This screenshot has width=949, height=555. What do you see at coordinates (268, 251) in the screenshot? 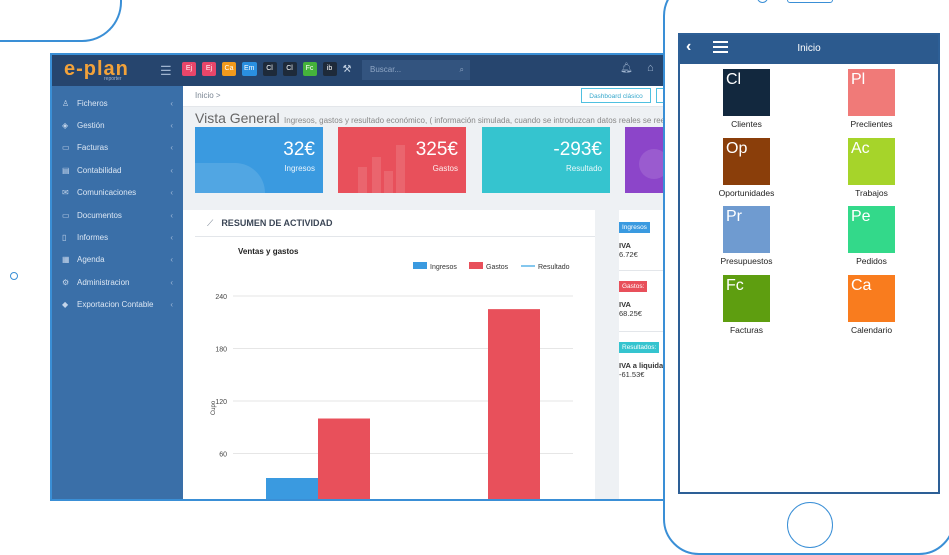
I see `chart-title: Ventas y gastos` at bounding box center [268, 251].